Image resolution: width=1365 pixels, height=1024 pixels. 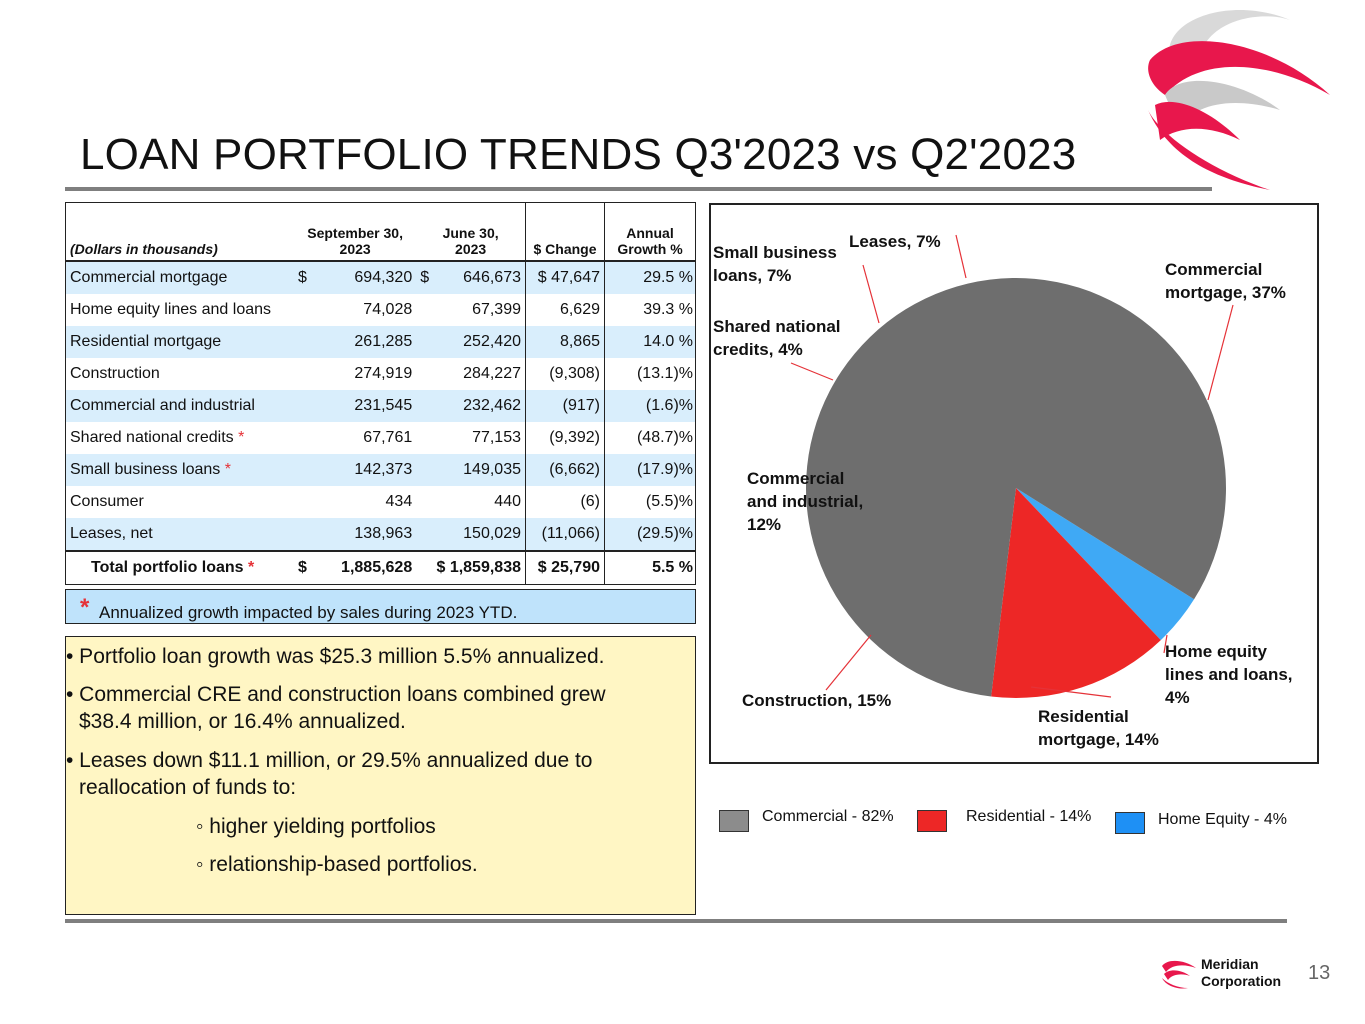 I want to click on table-row: Consumer 434 440 (6) (5.5)%, so click(x=381, y=502).